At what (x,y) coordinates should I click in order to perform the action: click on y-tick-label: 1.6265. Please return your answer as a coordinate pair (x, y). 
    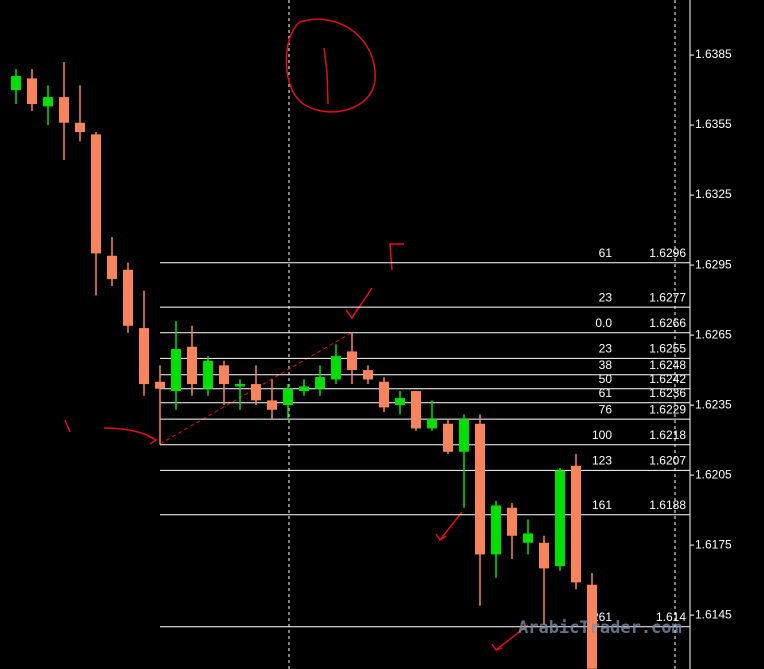
    Looking at the image, I should click on (713, 334).